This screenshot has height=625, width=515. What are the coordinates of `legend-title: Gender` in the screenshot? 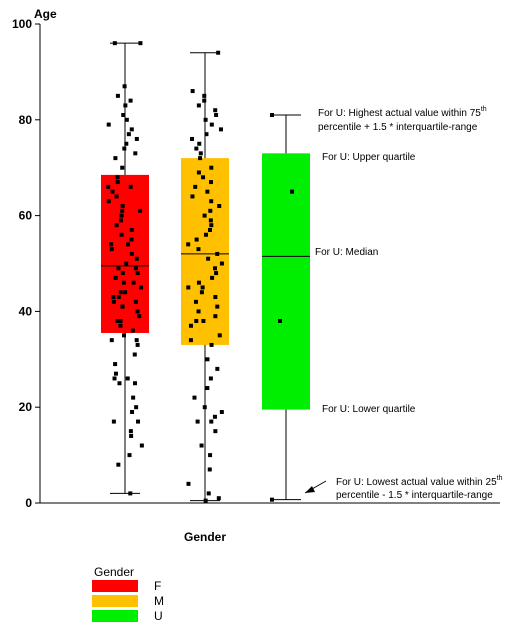 It's located at (114, 572).